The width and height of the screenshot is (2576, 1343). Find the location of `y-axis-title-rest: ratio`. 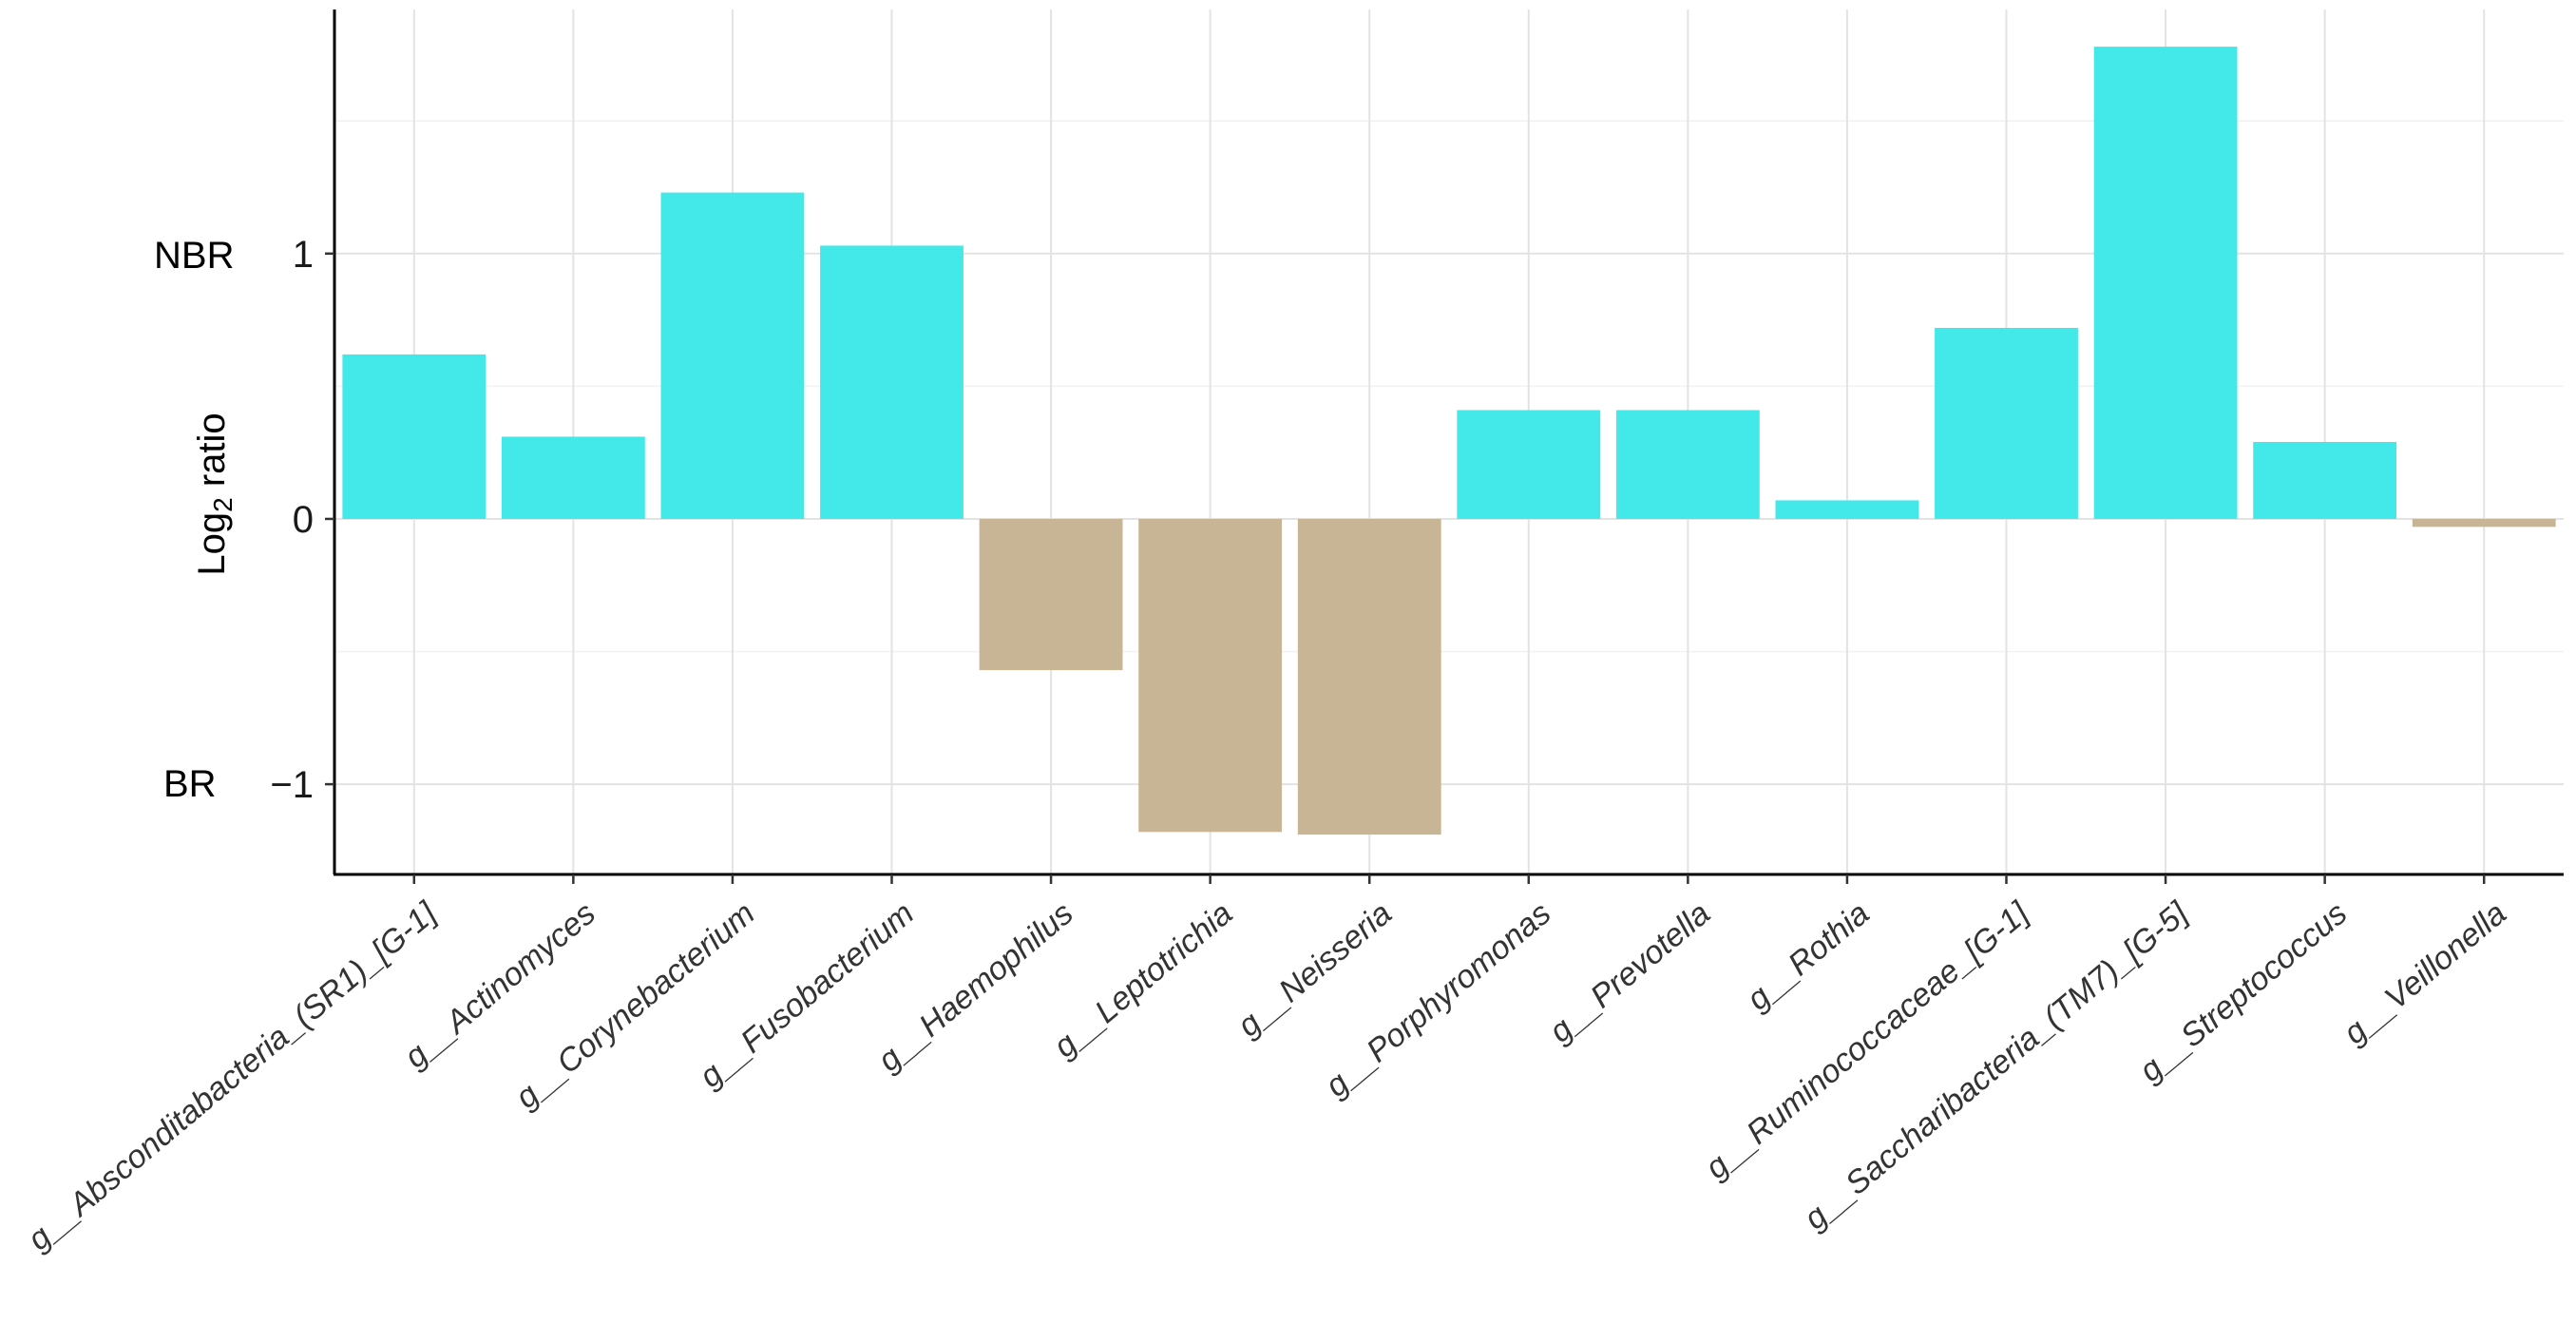

y-axis-title-rest: ratio is located at coordinates (212, 455).